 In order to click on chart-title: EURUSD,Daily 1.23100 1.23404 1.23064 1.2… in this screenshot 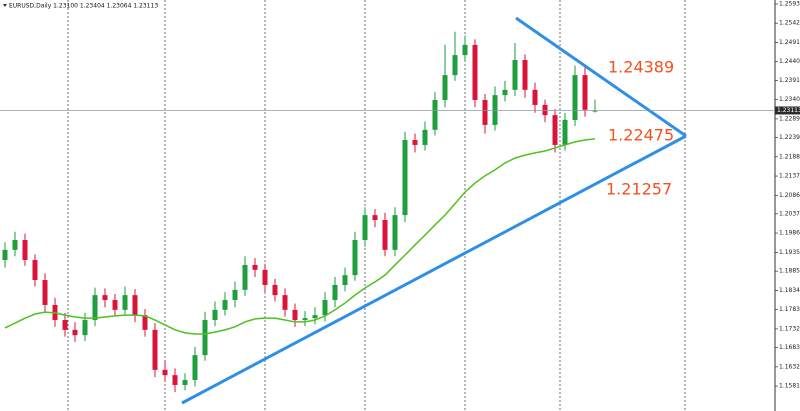, I will do `click(83, 6)`.